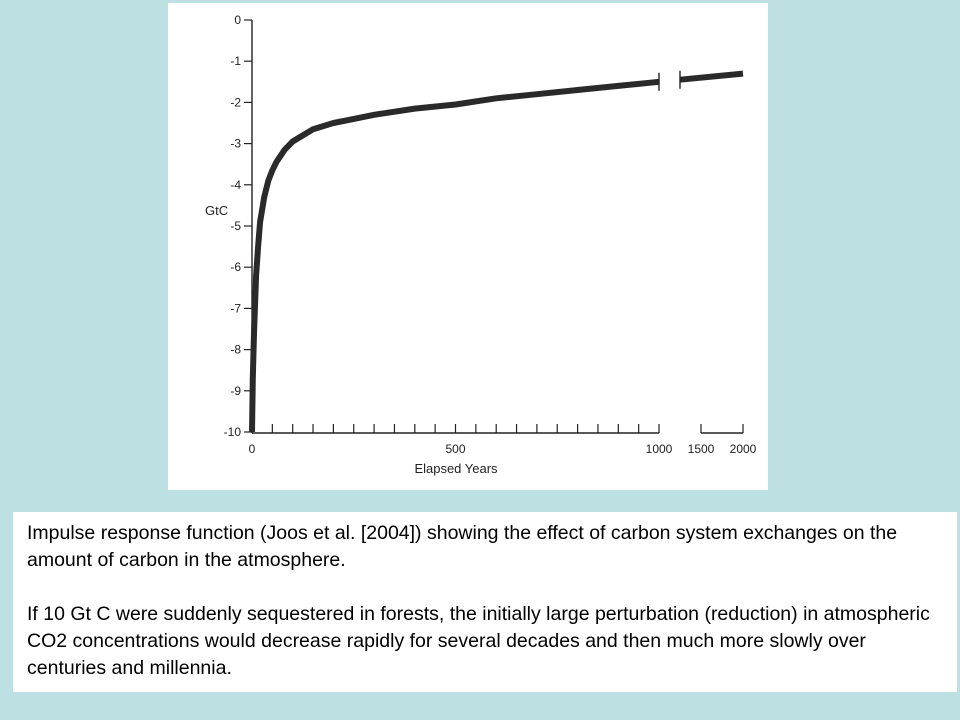 Image resolution: width=960 pixels, height=720 pixels. Describe the element at coordinates (233, 432) in the screenshot. I see `y-tick-label: -10` at that location.